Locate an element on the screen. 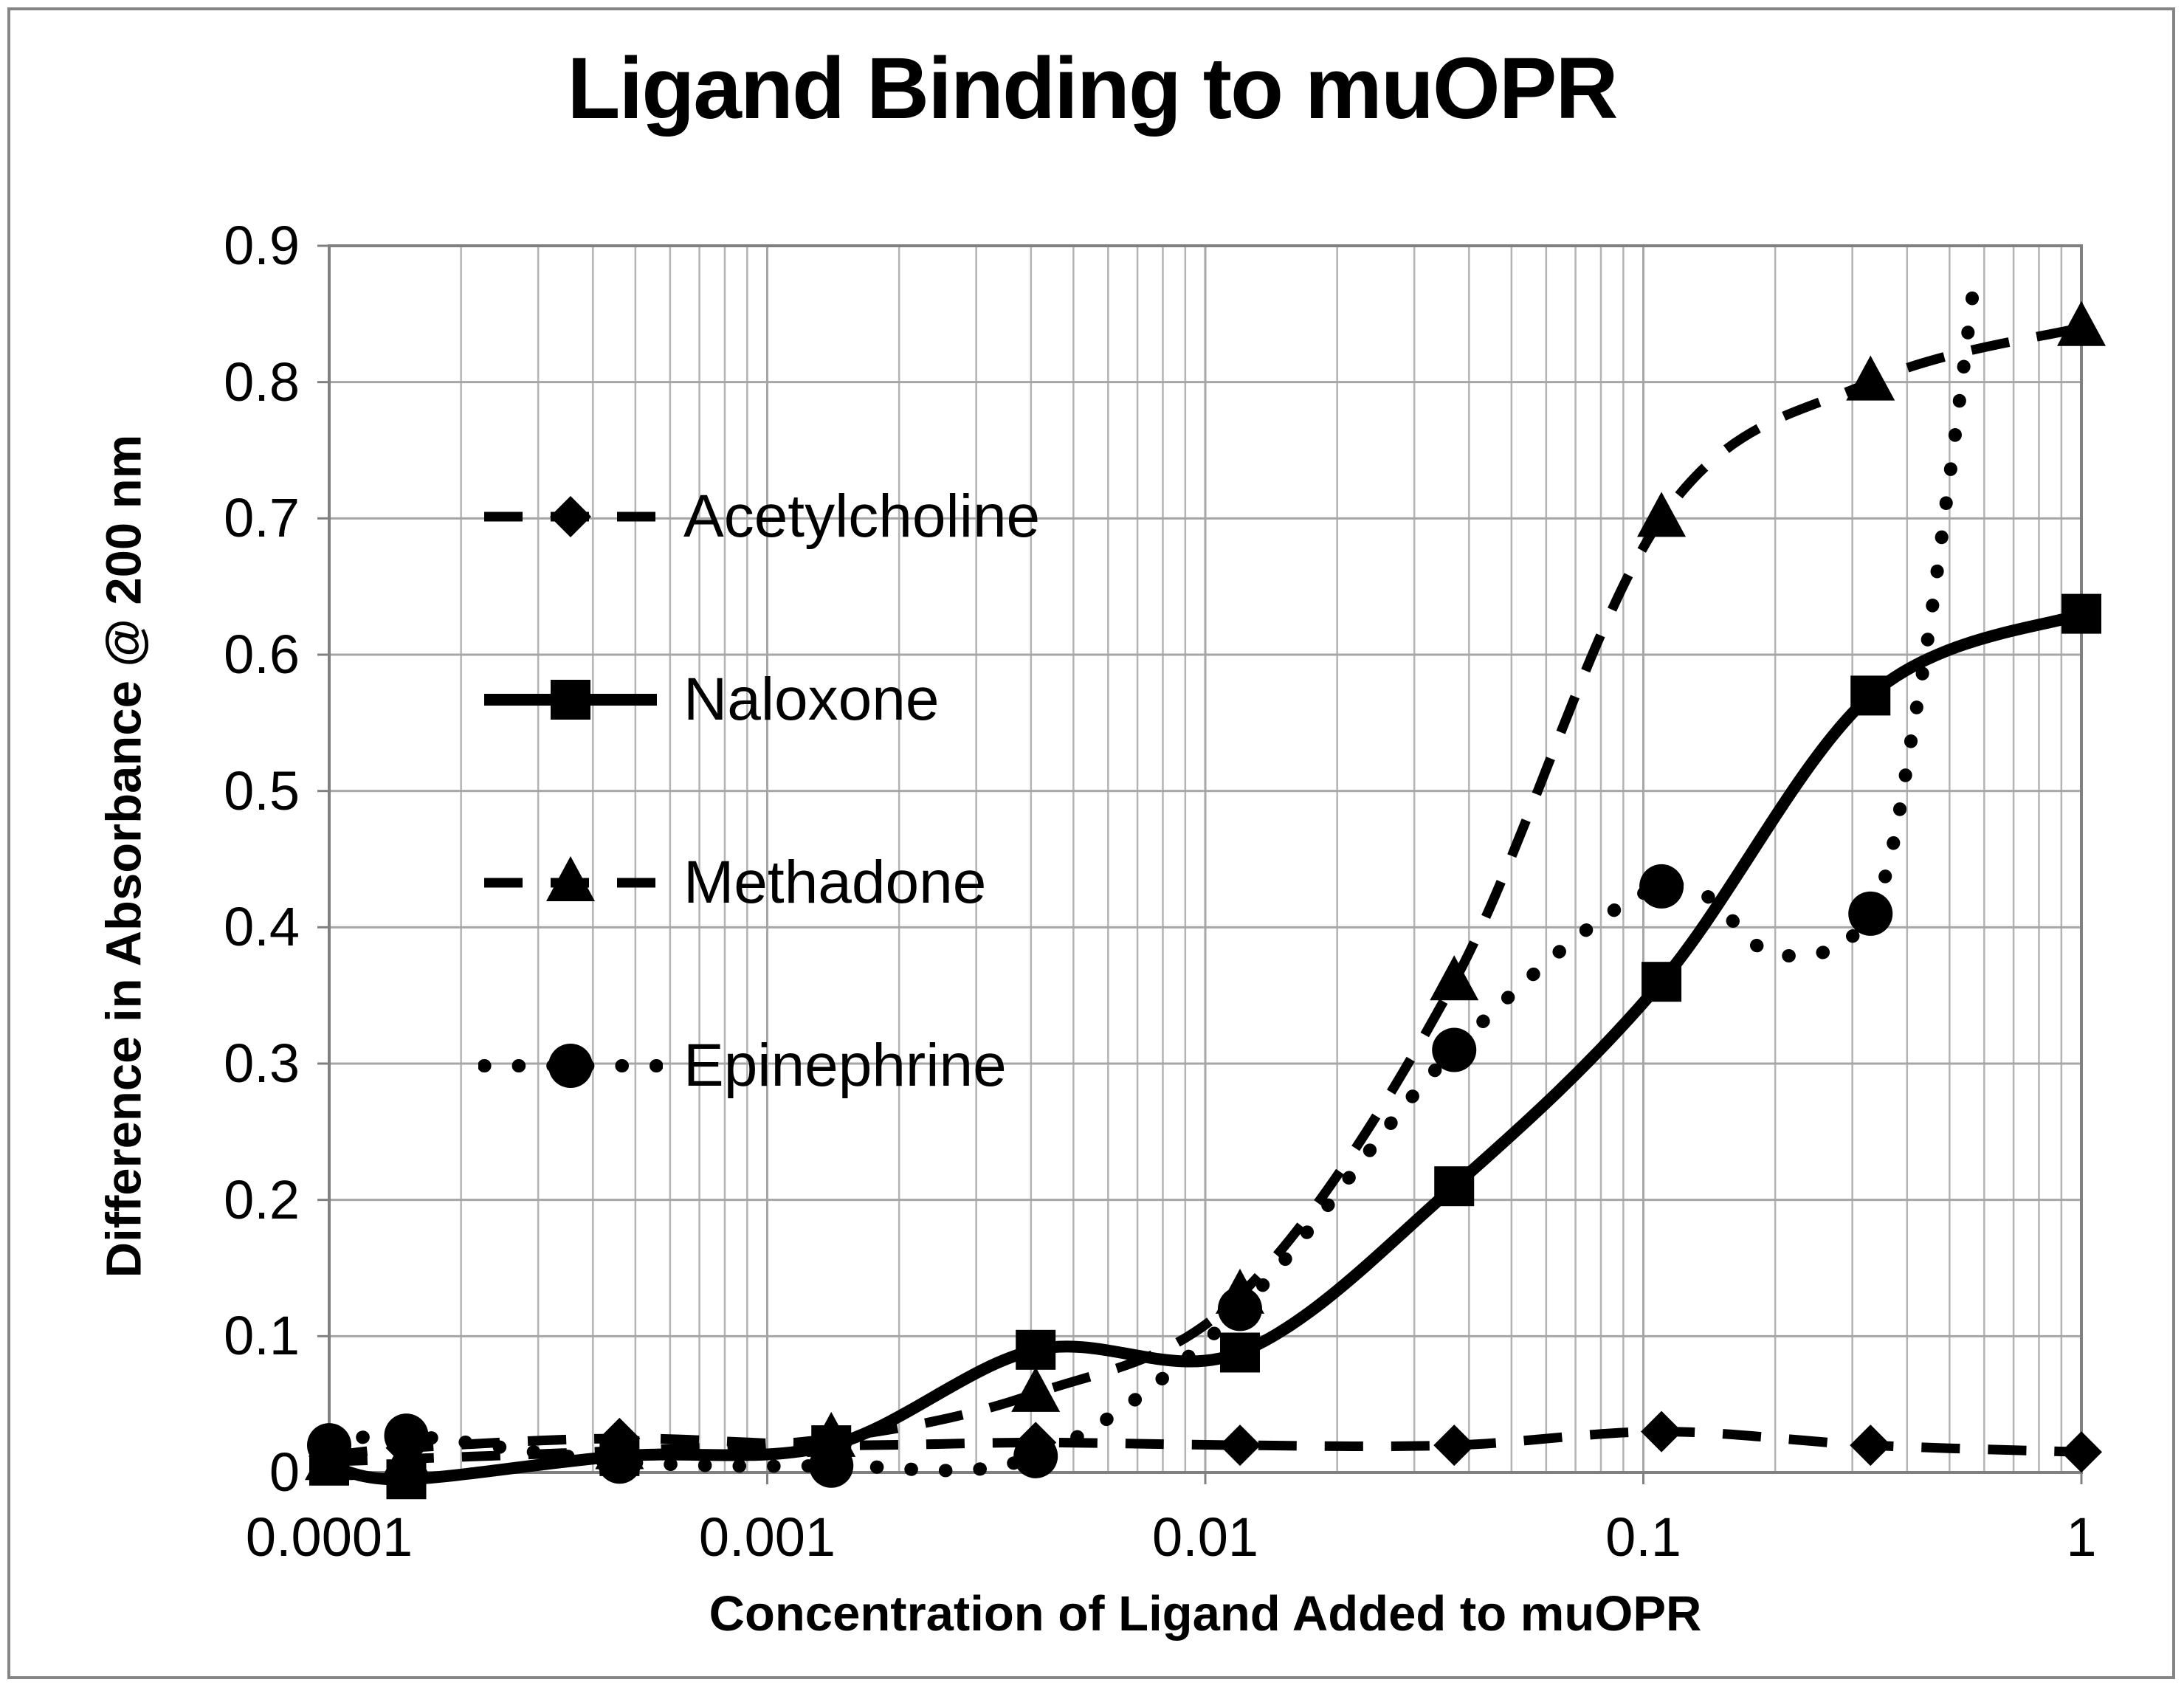  legend-item-epinephrine: Epinephrine is located at coordinates (759, 1065).